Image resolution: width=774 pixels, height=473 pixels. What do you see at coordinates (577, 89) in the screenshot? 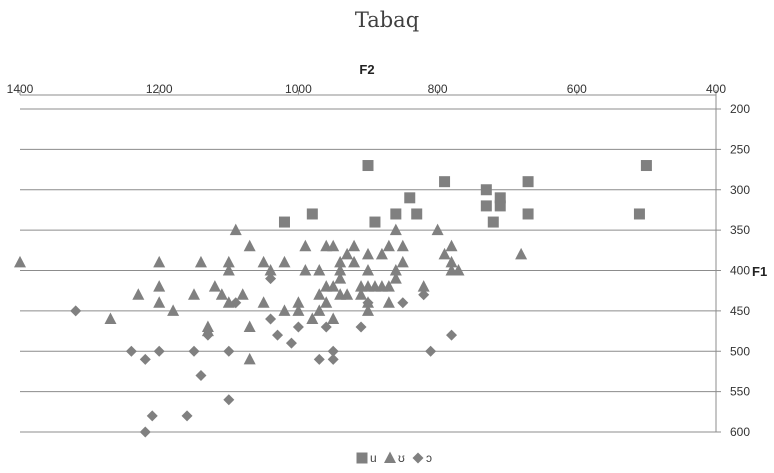
I see `x-tick-label: 600` at bounding box center [577, 89].